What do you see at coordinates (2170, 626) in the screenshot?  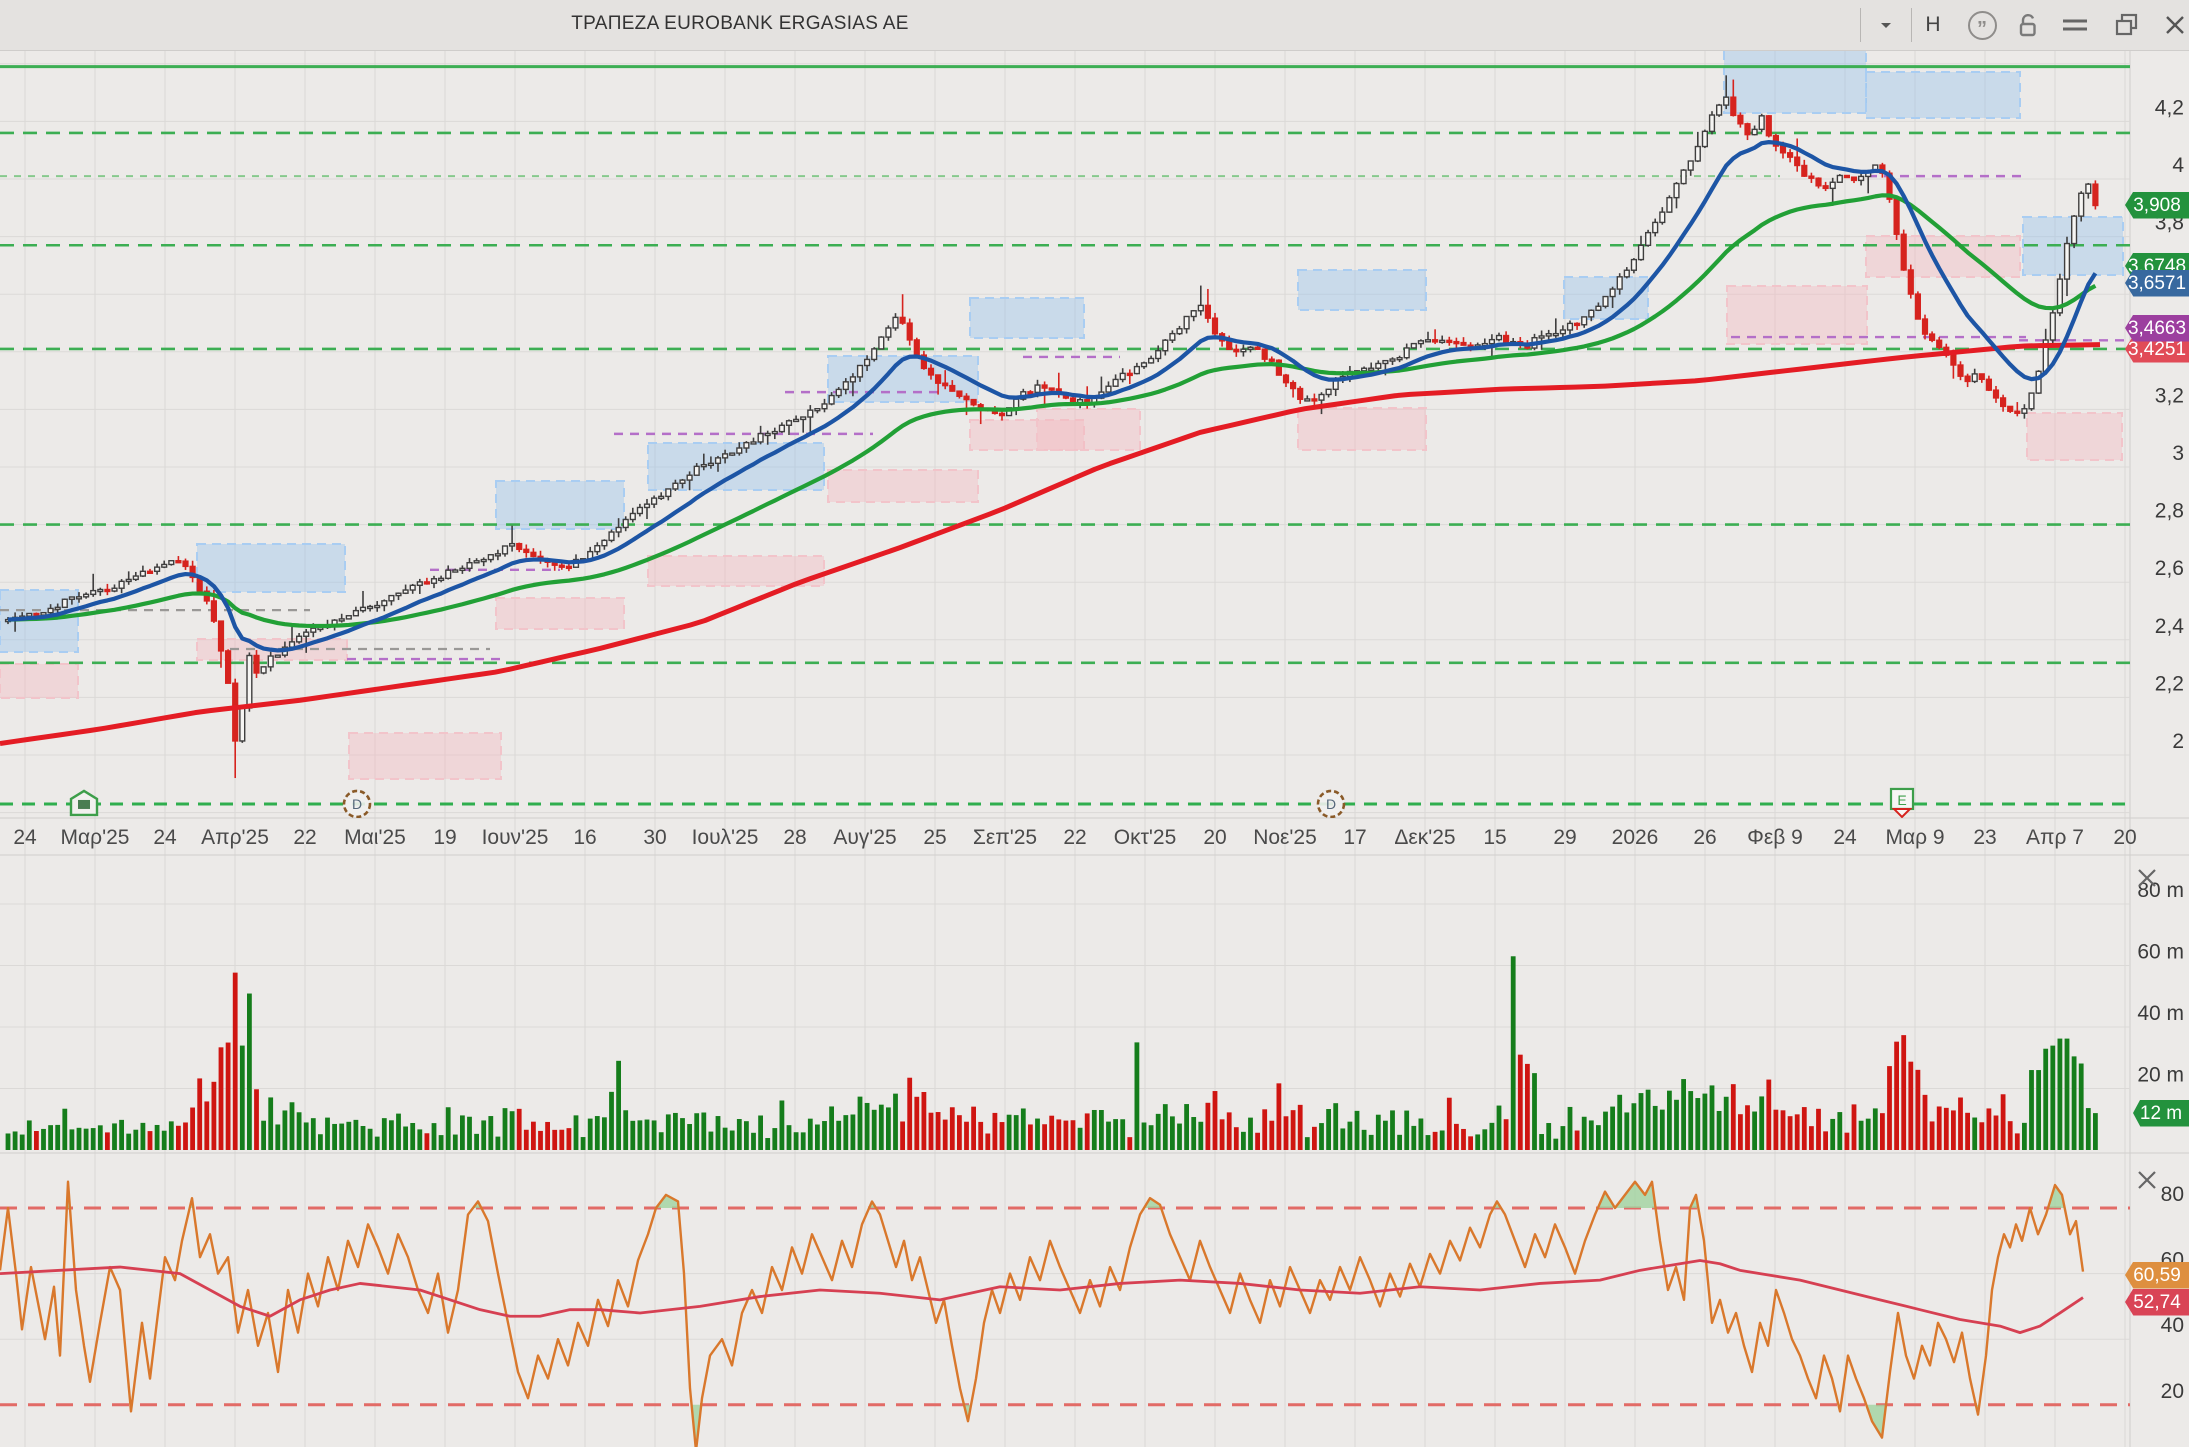 I see `price-tick-label: 2,4` at bounding box center [2170, 626].